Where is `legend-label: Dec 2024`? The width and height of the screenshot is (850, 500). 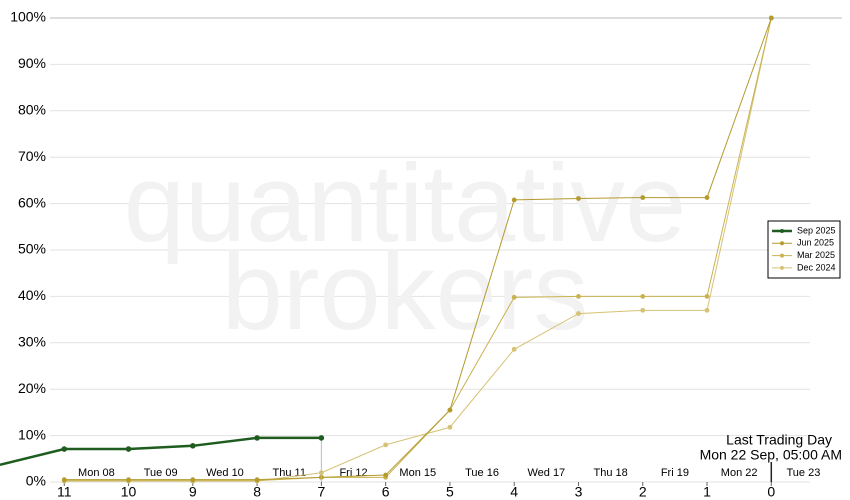
legend-label: Dec 2024 is located at coordinates (816, 267).